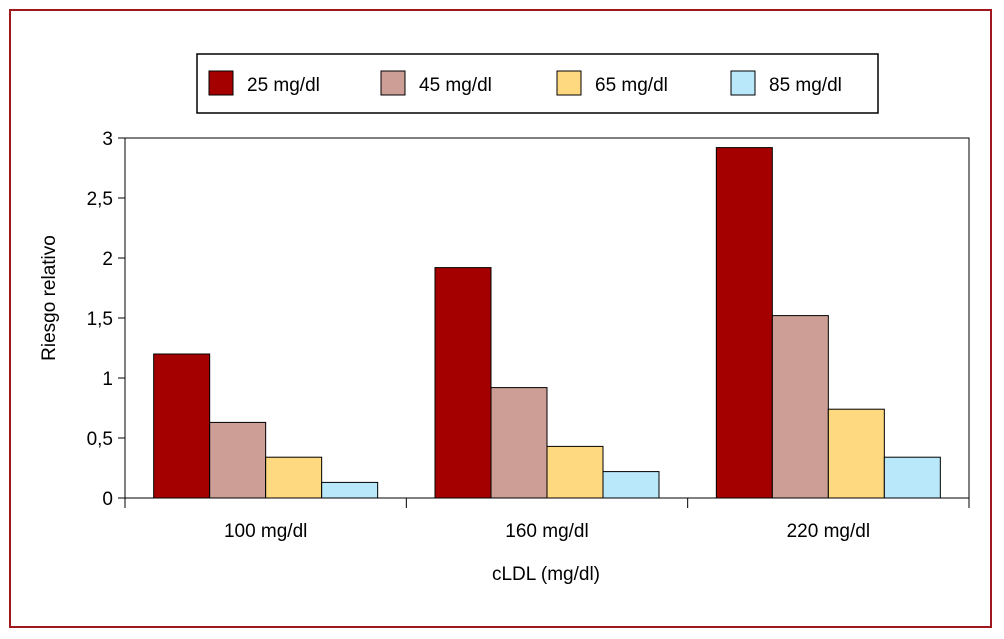 The image size is (1004, 639). What do you see at coordinates (631, 85) in the screenshot?
I see `legend-label: 65 mg/dl` at bounding box center [631, 85].